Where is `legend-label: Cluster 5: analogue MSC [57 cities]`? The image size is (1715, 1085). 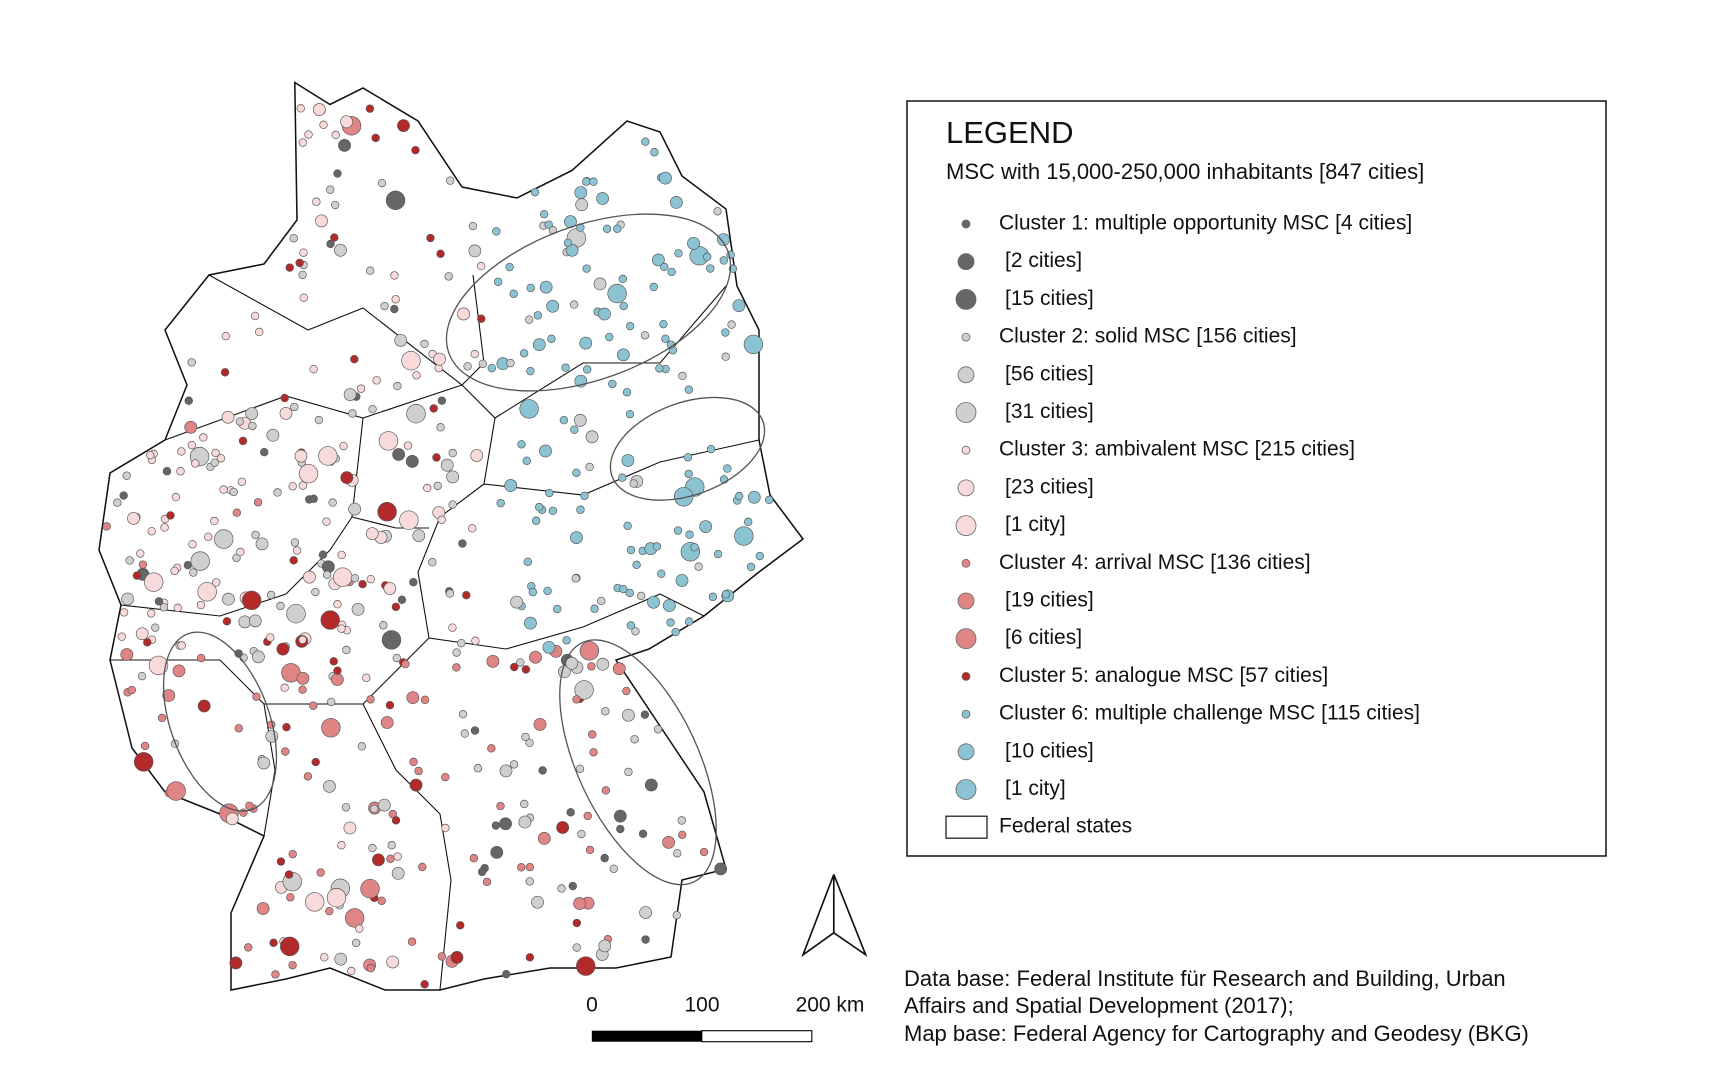 legend-label: Cluster 5: analogue MSC [57 cities] is located at coordinates (1163, 675).